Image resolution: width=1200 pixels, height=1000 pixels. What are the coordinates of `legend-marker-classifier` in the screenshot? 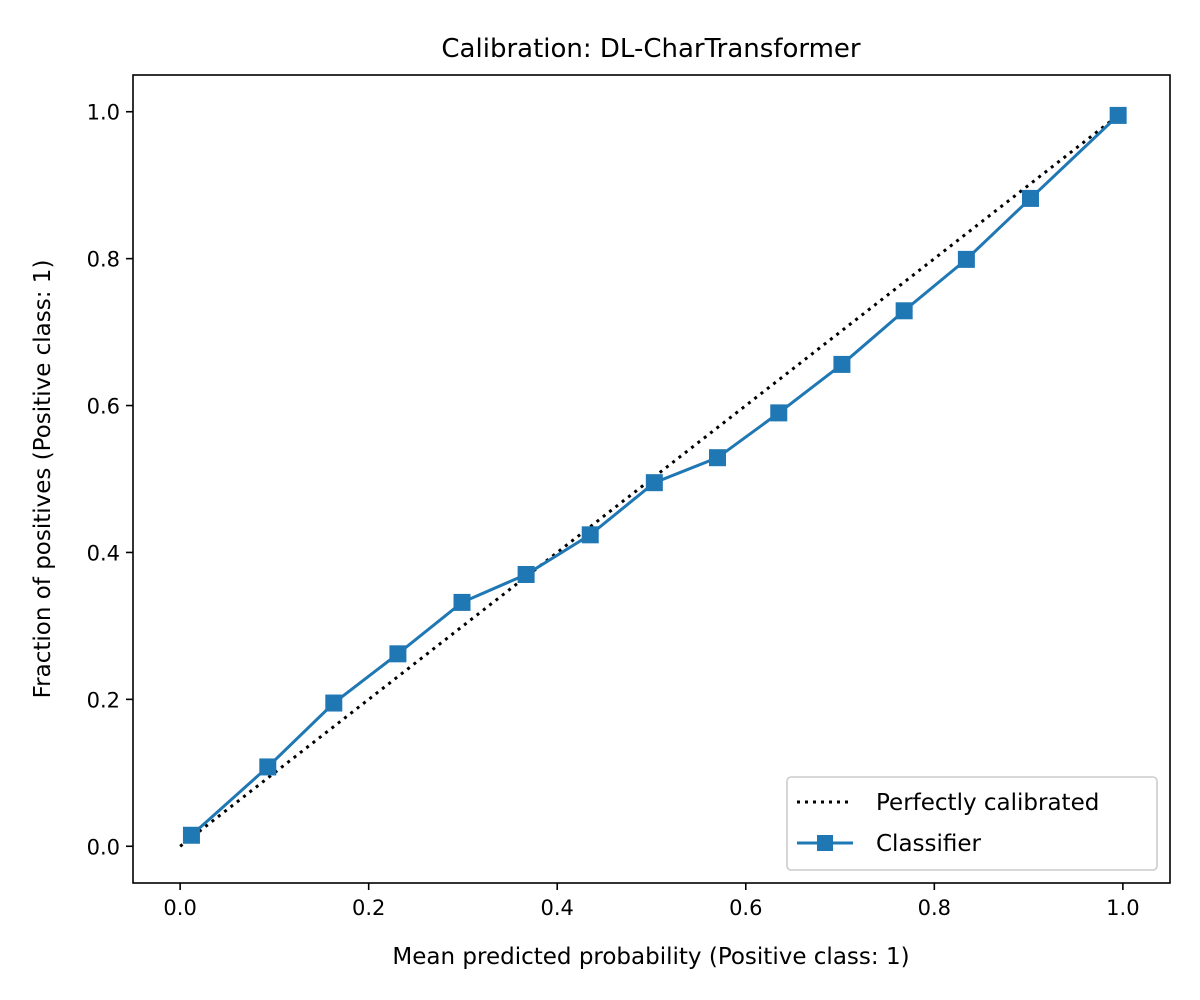 It's located at (825, 843).